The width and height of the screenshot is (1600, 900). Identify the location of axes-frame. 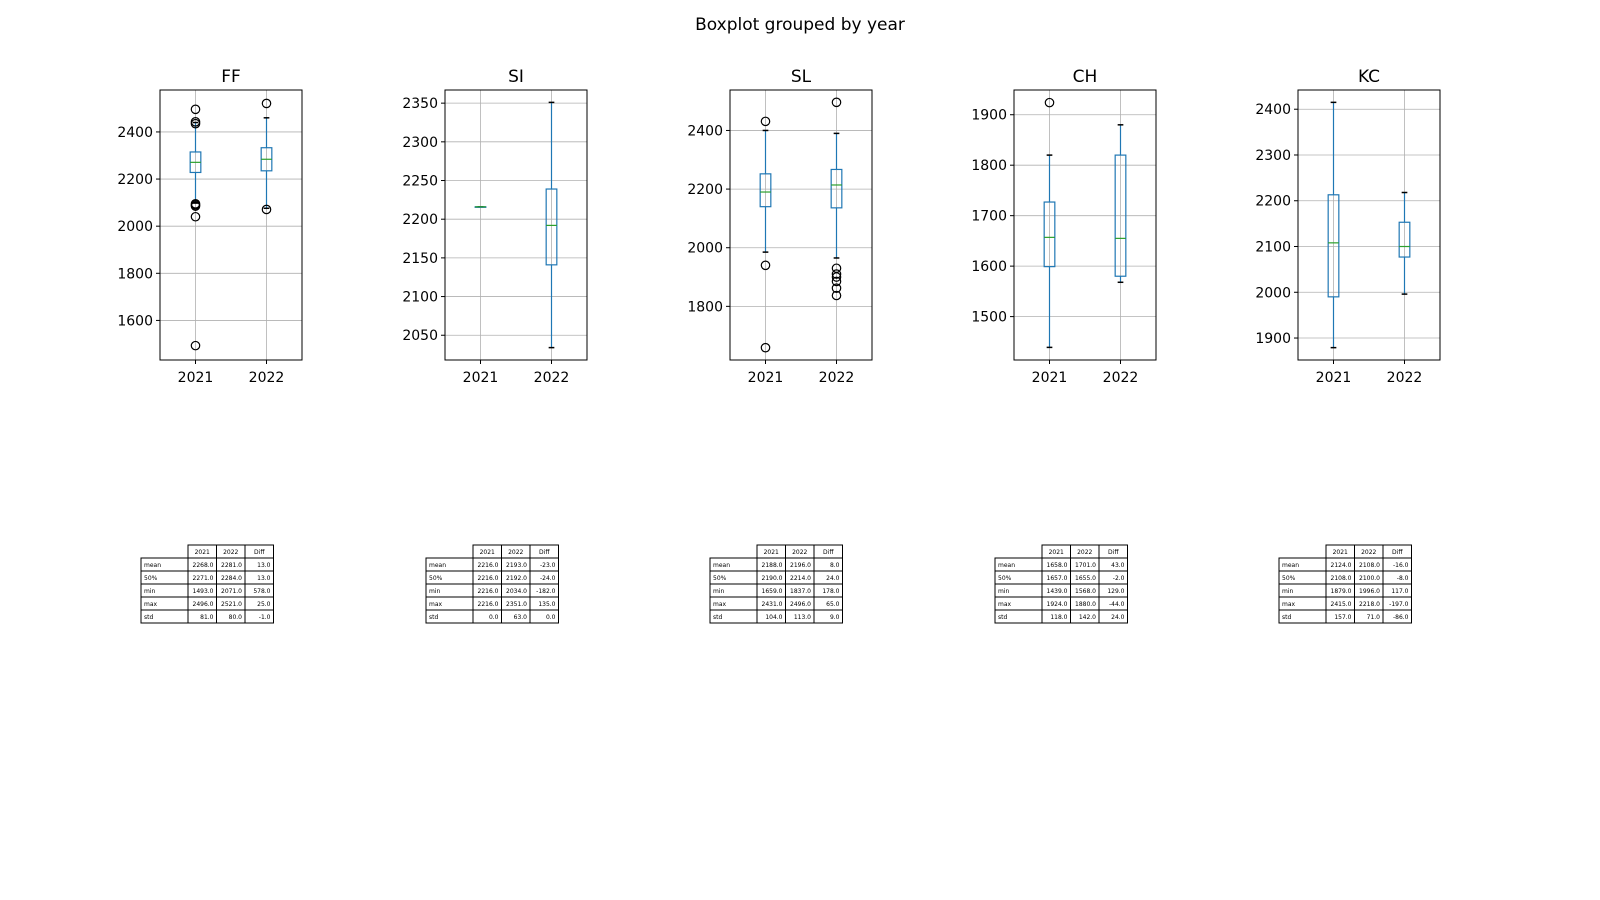
(516, 225).